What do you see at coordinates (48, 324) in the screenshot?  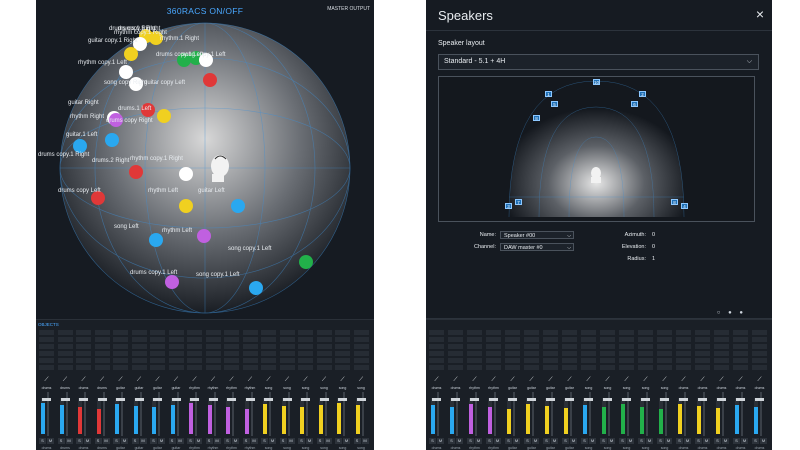 I see `objects-tab: OBJECTS` at bounding box center [48, 324].